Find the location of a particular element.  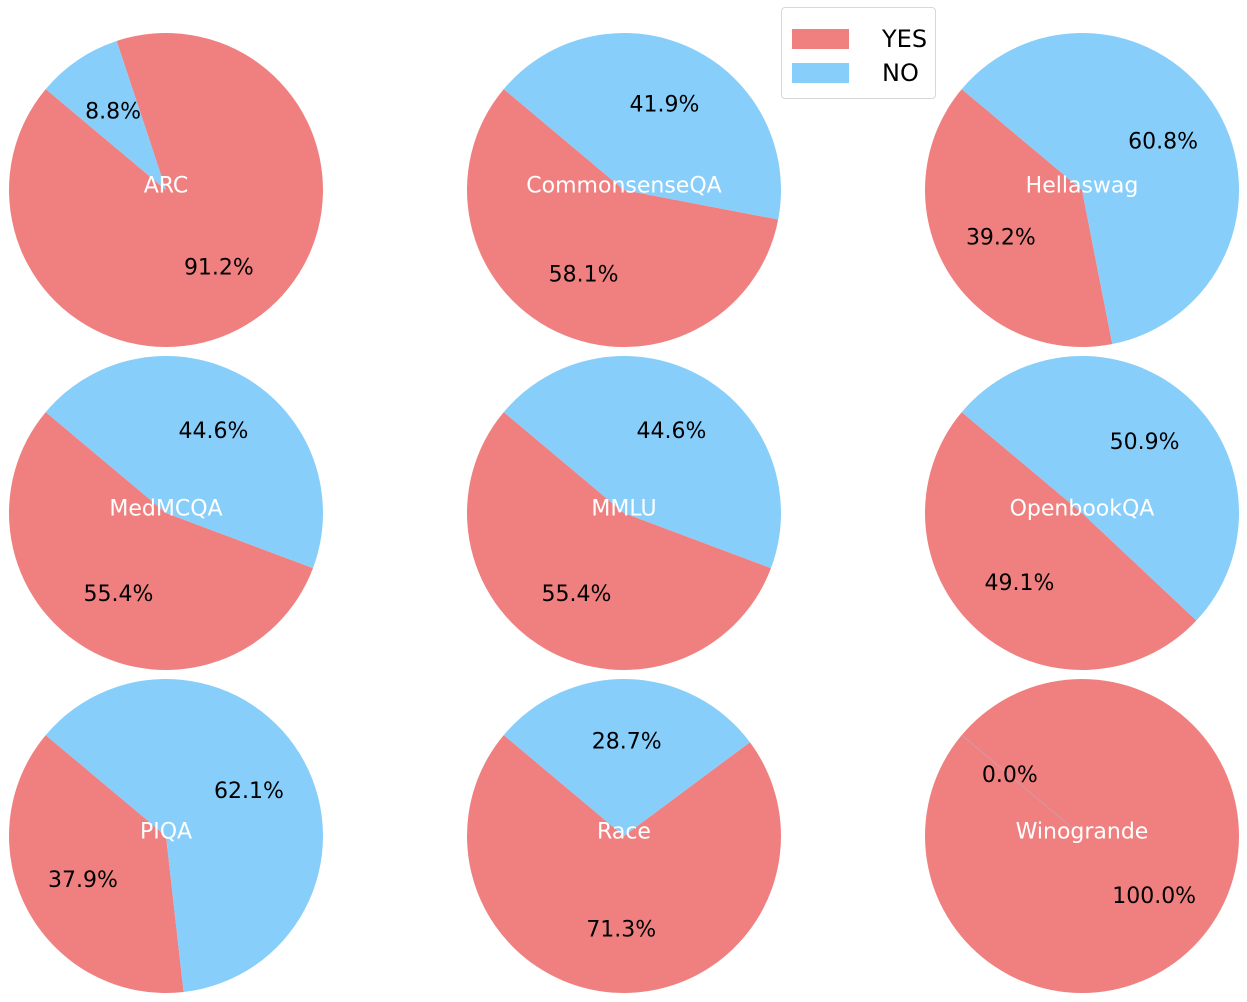

pct-label-no: 8.8% is located at coordinates (113, 112).